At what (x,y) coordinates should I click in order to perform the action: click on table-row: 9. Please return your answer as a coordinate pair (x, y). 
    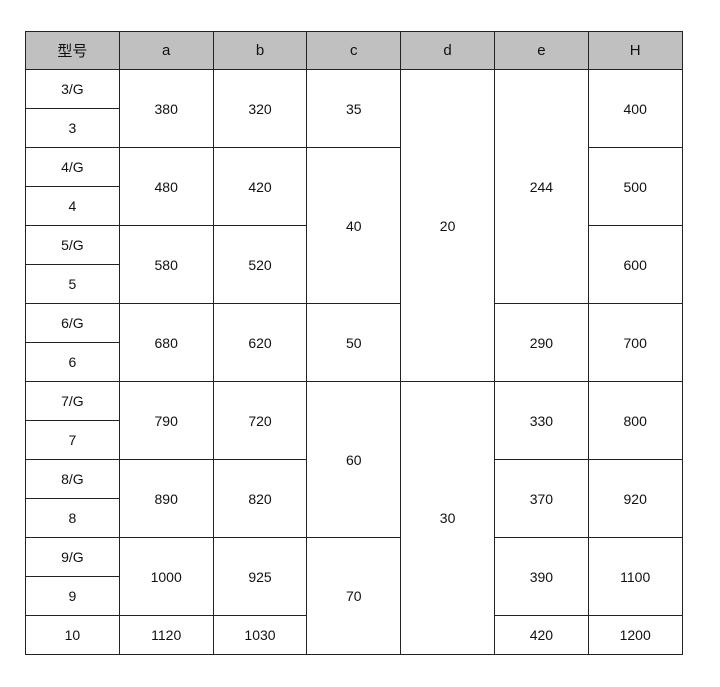
    Looking at the image, I should click on (354, 596).